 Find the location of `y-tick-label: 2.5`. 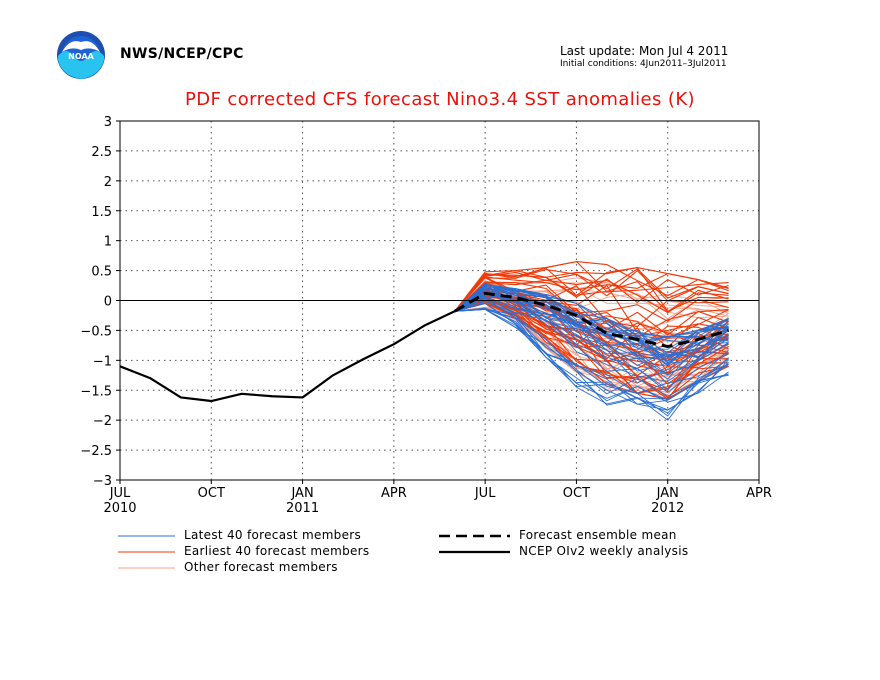

y-tick-label: 2.5 is located at coordinates (101, 152).